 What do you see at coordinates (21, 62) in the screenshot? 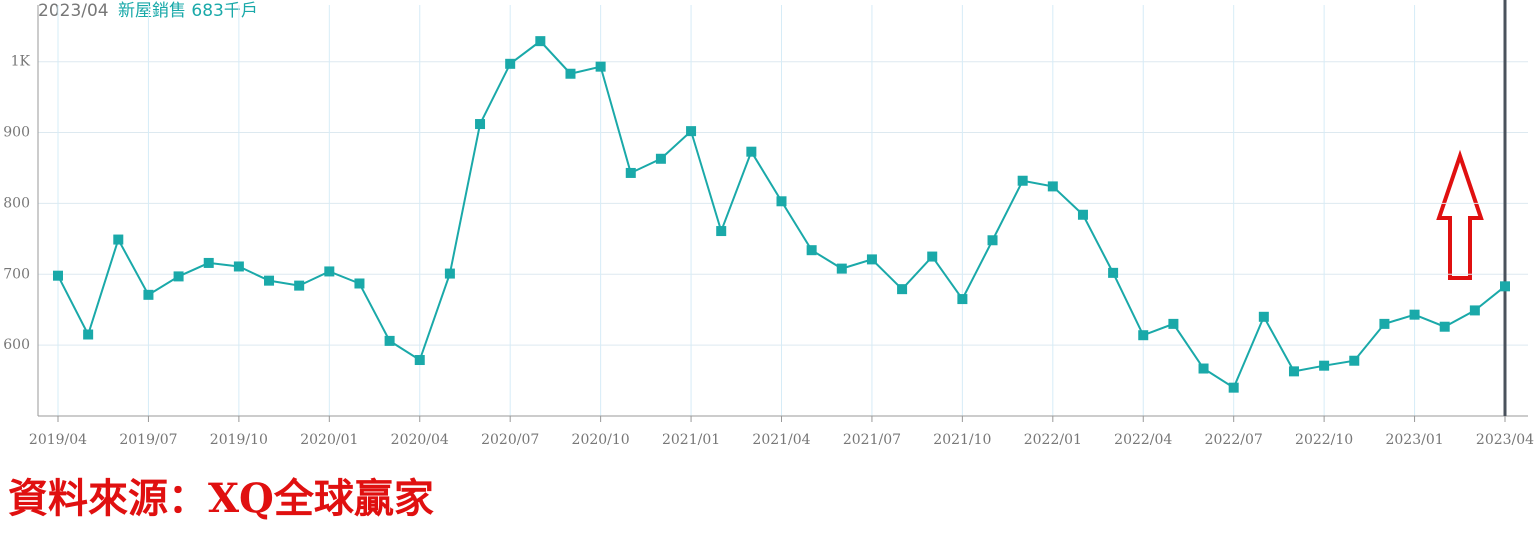
I see `y-tick-label: 1K` at bounding box center [21, 62].